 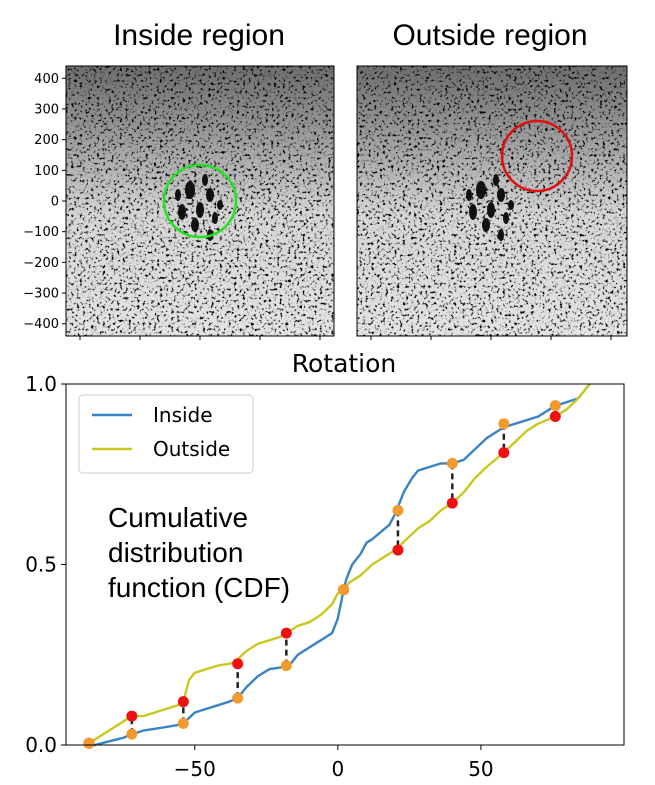 I want to click on image-y-tick-label: −200, so click(x=41, y=263).